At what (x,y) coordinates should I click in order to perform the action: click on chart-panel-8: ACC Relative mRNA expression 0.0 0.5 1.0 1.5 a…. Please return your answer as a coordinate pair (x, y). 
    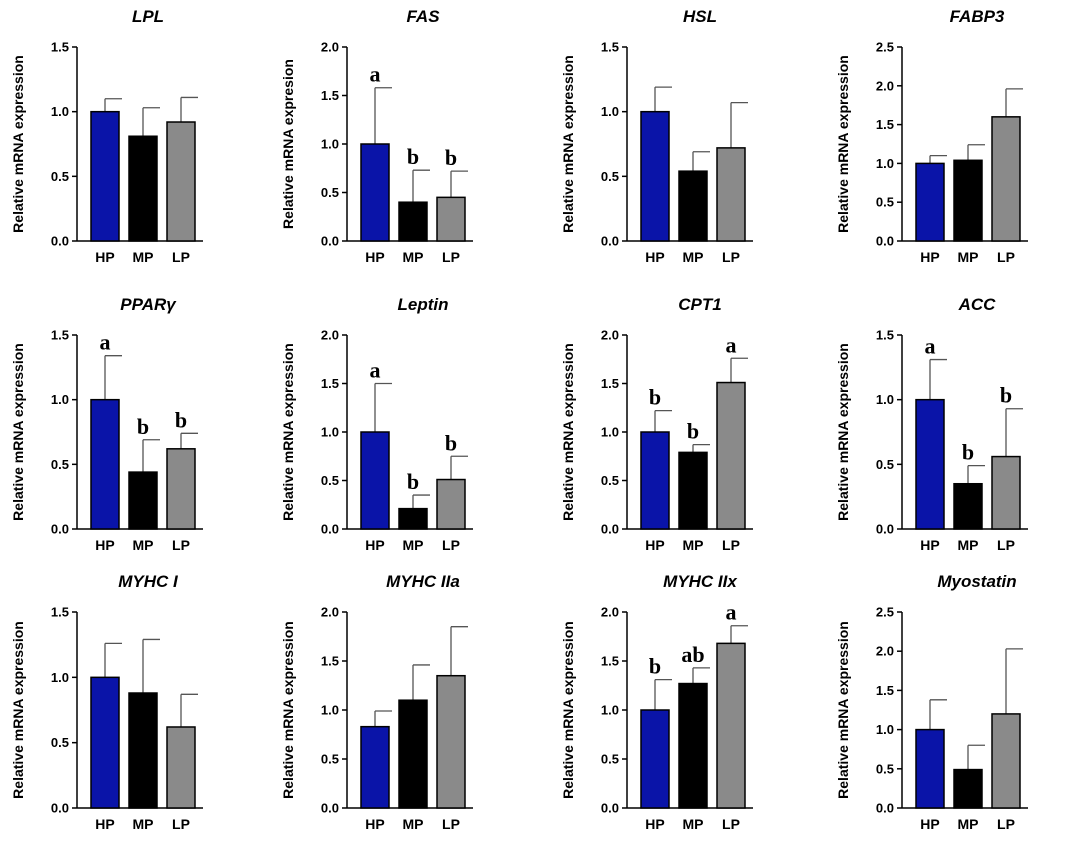
    Looking at the image, I should click on (931, 424).